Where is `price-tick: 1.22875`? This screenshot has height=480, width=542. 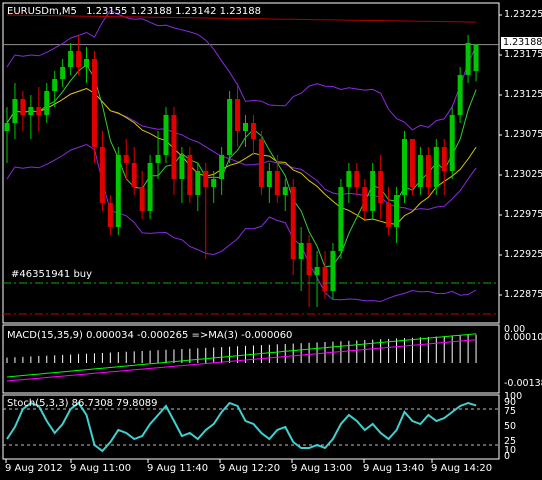 price-tick: 1.22875 is located at coordinates (523, 294).